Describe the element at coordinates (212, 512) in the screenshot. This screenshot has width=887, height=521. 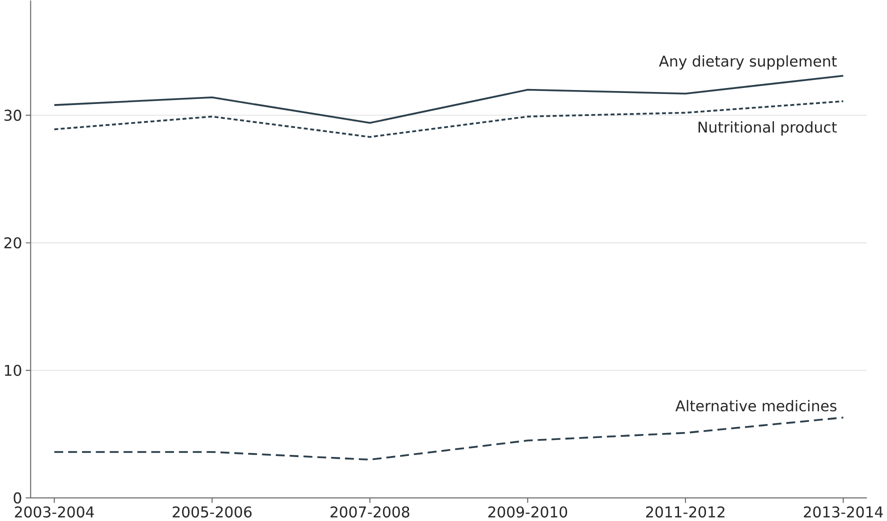
I see `x-tick-label: 2005-2006` at that location.